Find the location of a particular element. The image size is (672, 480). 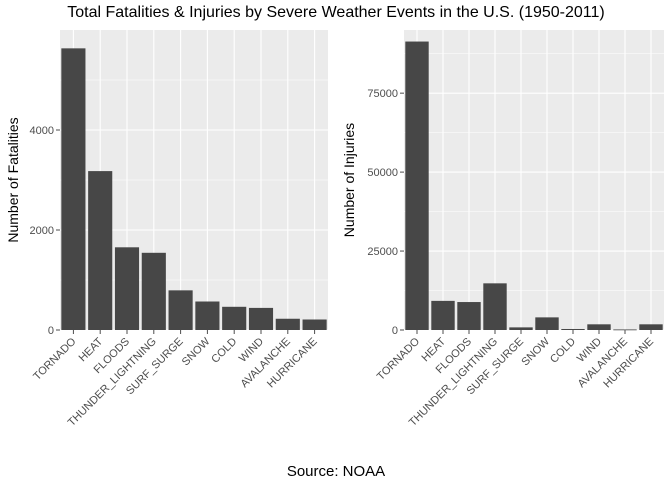

y-axis-title: Number of Fatalities is located at coordinates (13, 179).